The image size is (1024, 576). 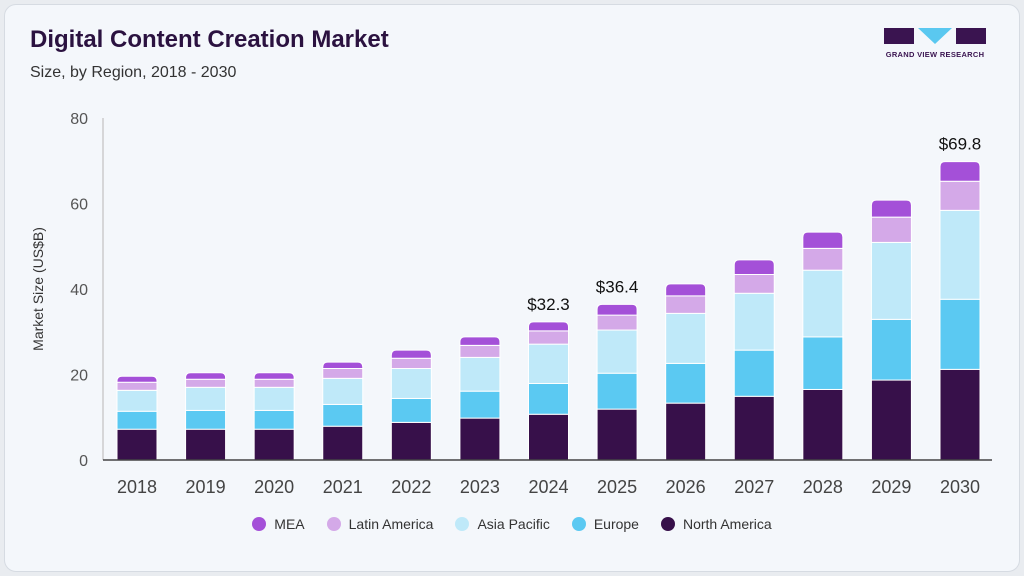 I want to click on y-tick-label: 20, so click(x=79, y=376).